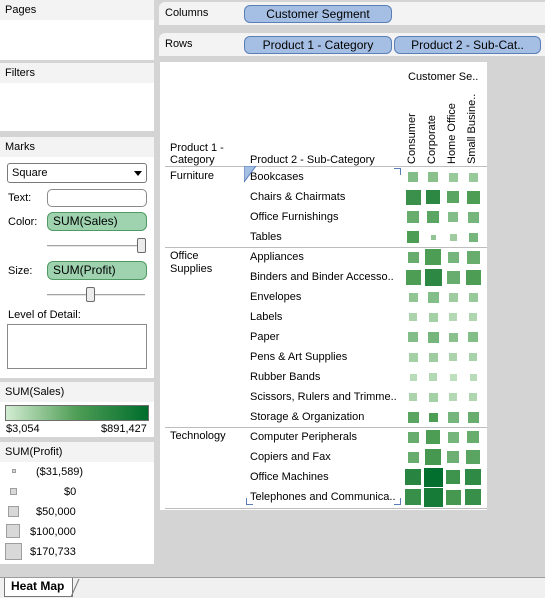  Describe the element at coordinates (299, 357) in the screenshot. I see `subcategory-label: Pens & Art Supplies` at that location.